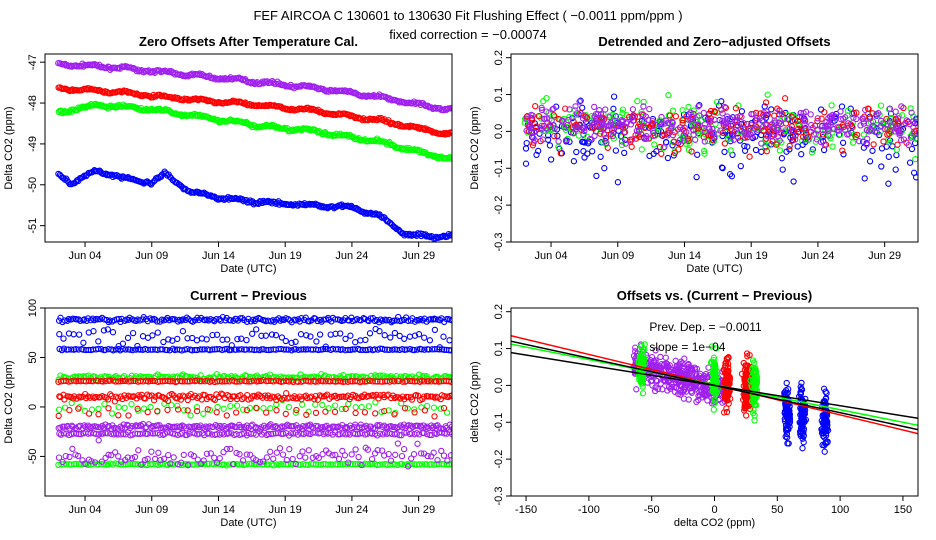 The image size is (936, 540). I want to click on y-tick-label: -50, so click(33, 456).